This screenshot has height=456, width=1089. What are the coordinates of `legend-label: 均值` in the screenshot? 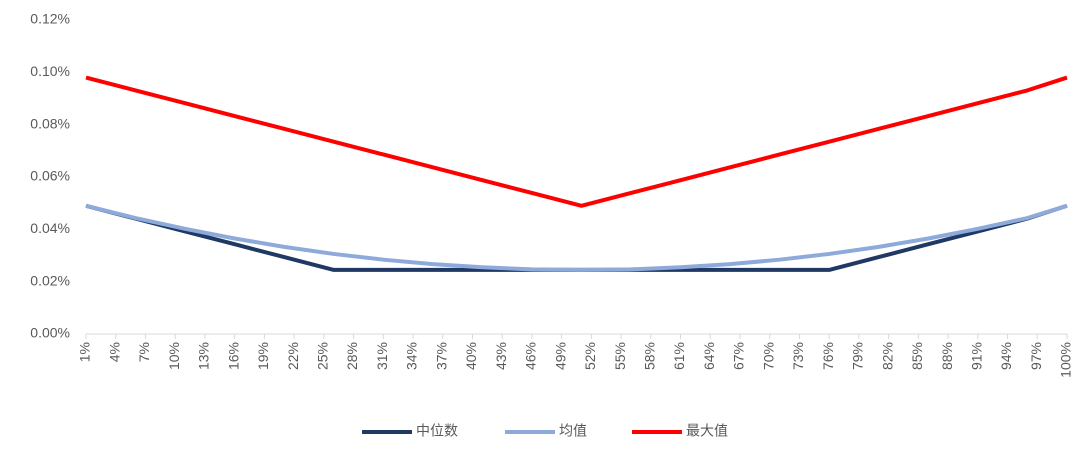 It's located at (573, 431).